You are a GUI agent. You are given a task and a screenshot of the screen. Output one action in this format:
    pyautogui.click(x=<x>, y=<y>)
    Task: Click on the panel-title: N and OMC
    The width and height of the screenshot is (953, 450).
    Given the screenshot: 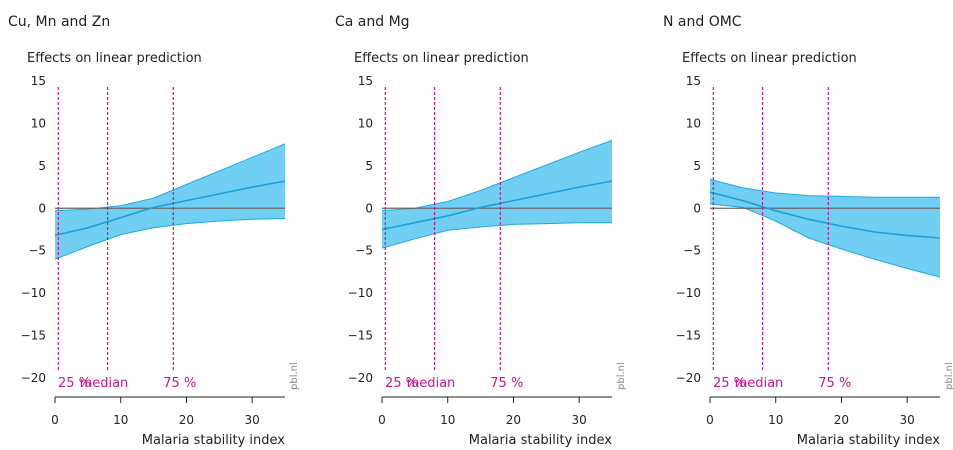 What is the action you would take?
    pyautogui.click(x=702, y=22)
    